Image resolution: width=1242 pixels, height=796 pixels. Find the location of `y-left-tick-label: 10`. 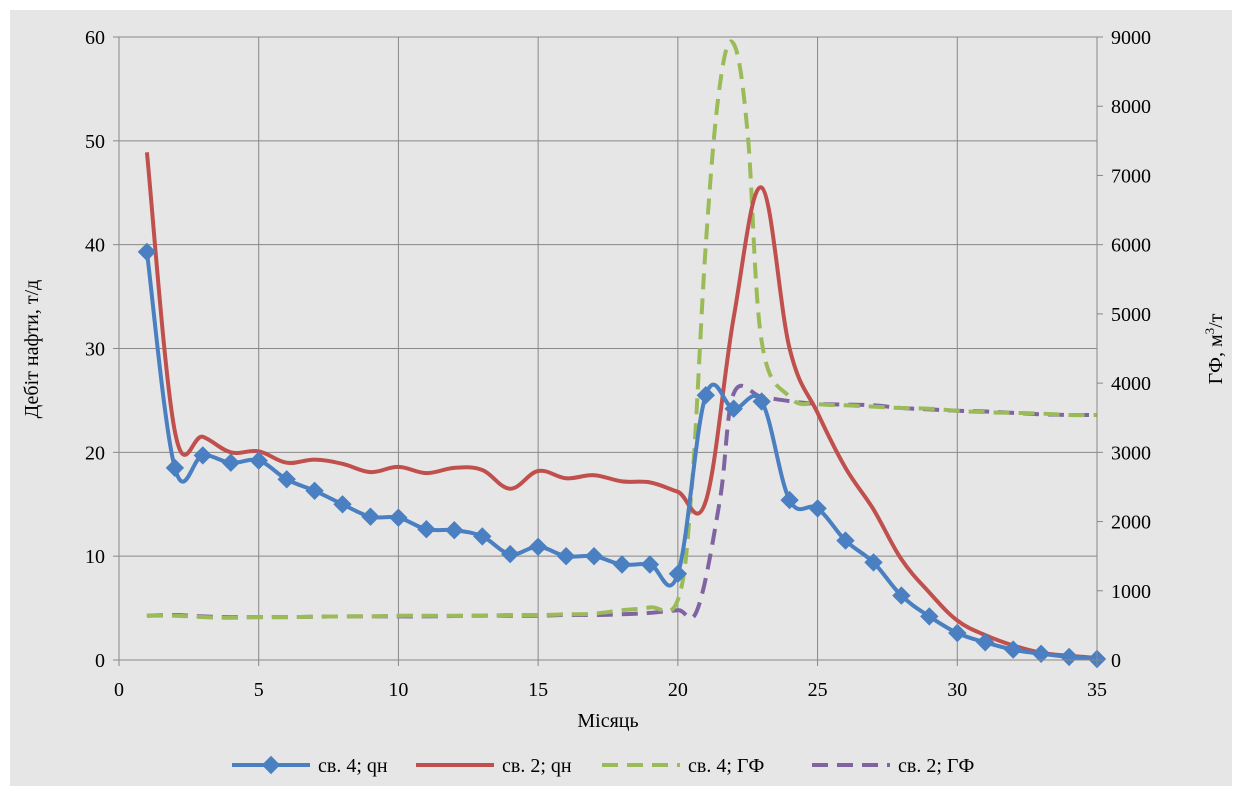

y-left-tick-label: 10 is located at coordinates (95, 557).